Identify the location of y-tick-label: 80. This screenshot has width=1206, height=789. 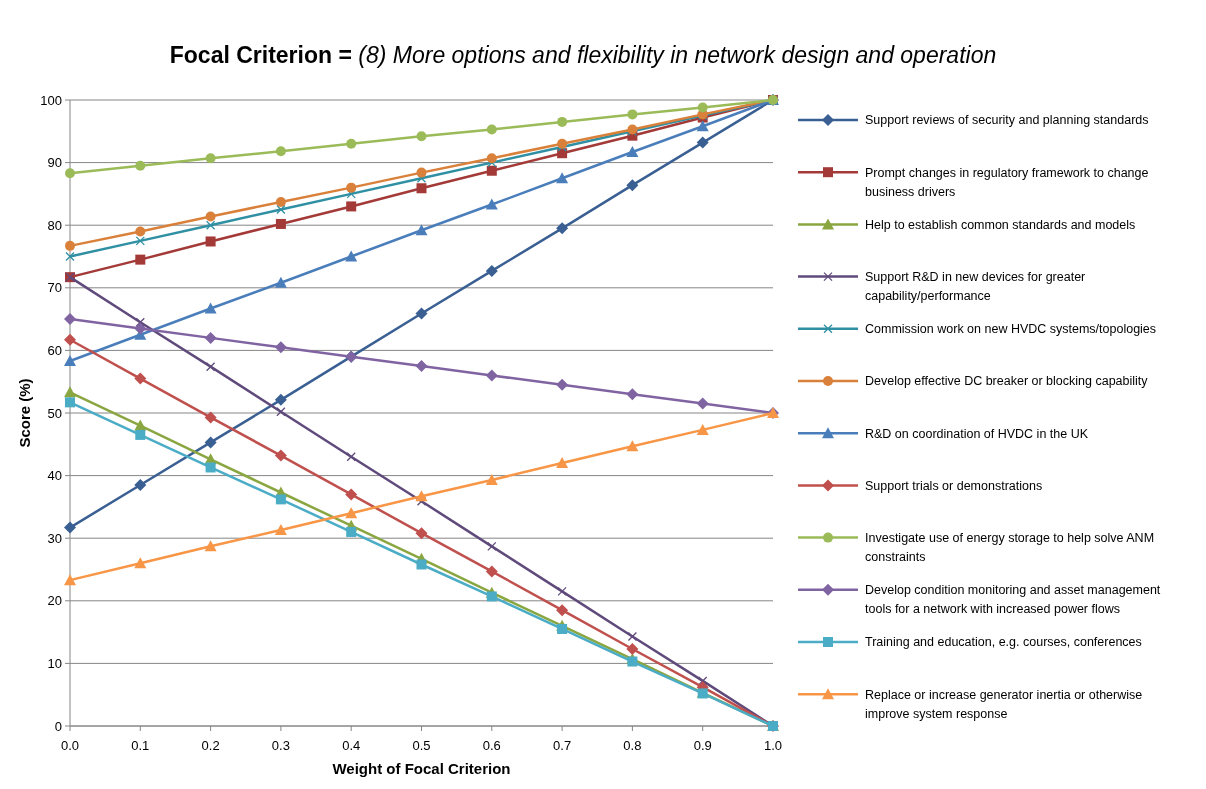
(54, 225).